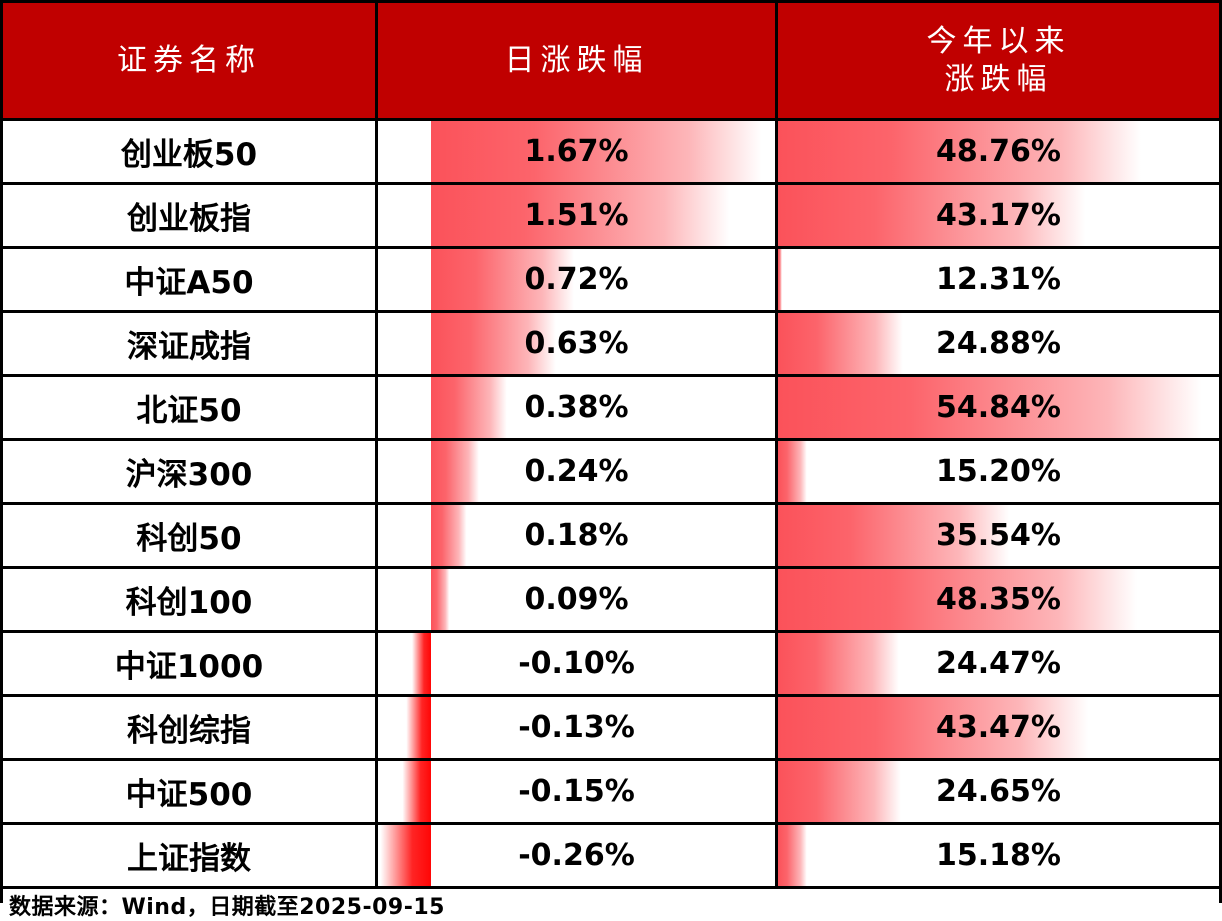  I want to click on table-row: 创业板指 1.51% 43.17%, so click(611, 217).